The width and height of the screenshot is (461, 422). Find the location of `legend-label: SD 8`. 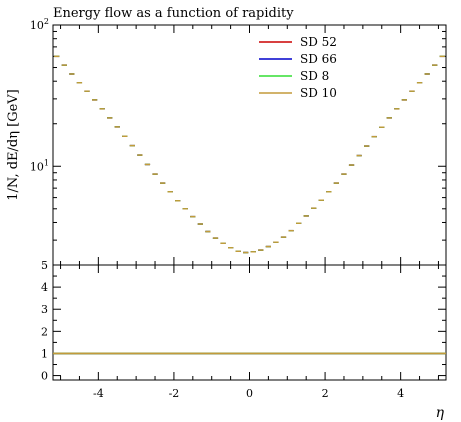

legend-label: SD 8 is located at coordinates (314, 76).